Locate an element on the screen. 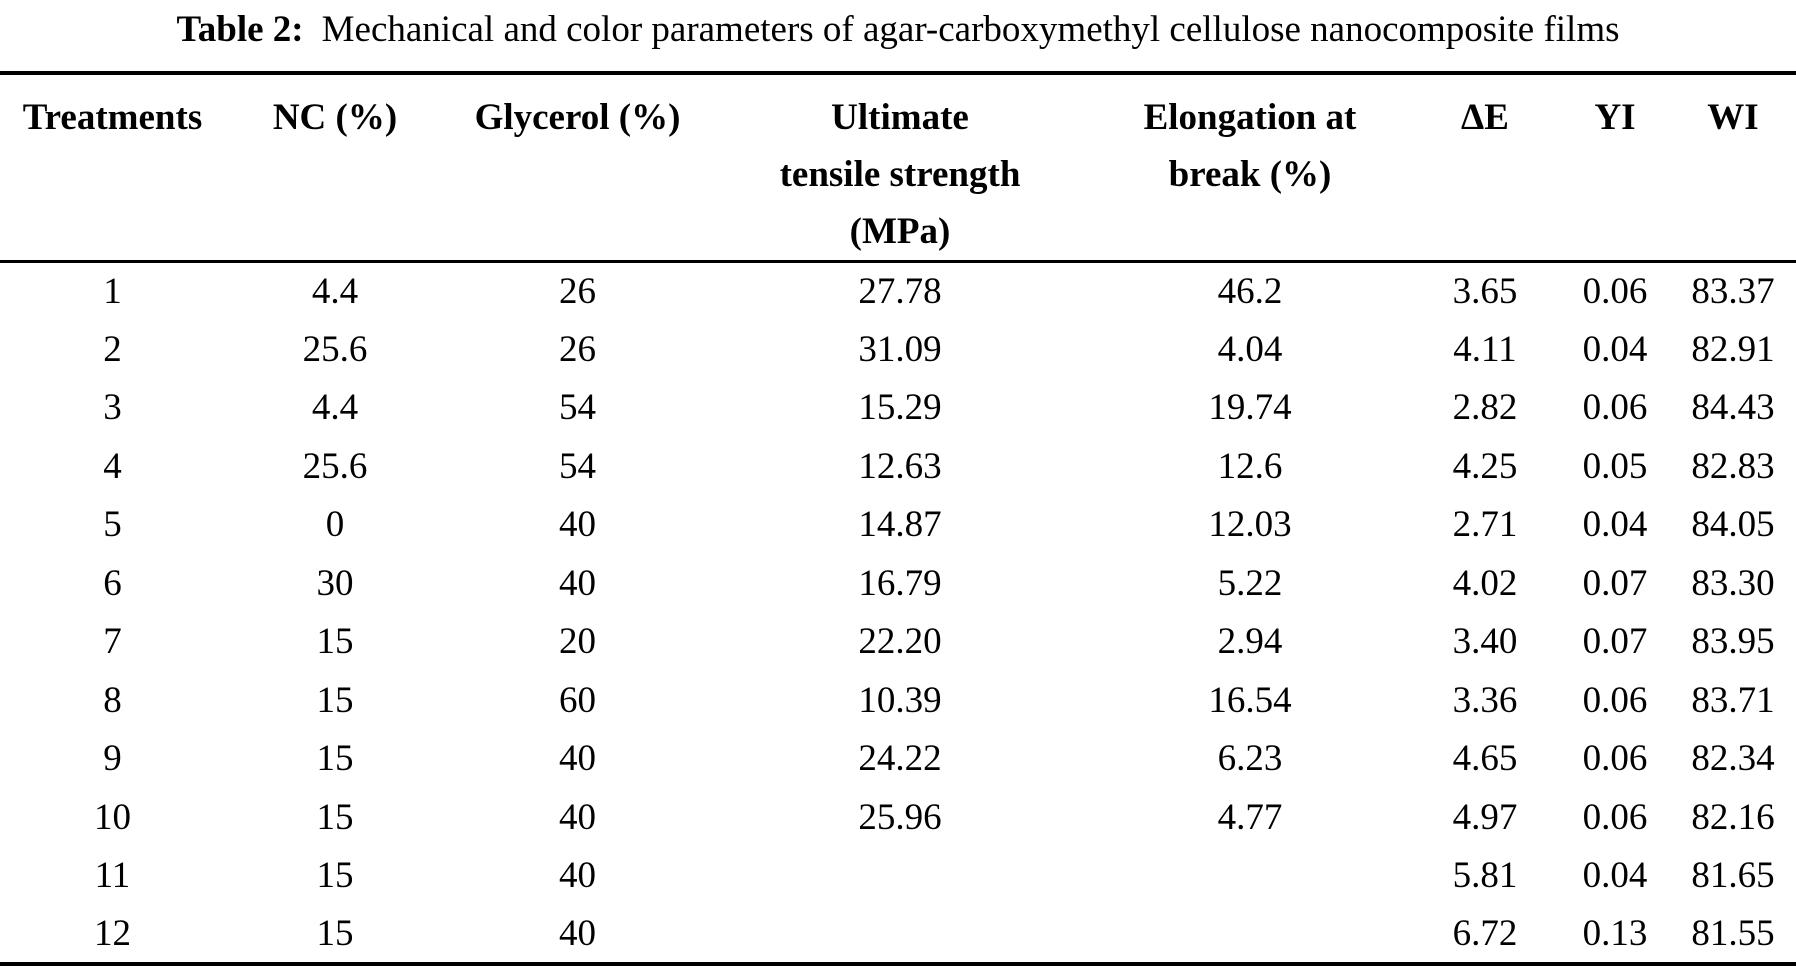 Image resolution: width=1796 pixels, height=980 pixels. table-cell: 16.79 is located at coordinates (900, 583).